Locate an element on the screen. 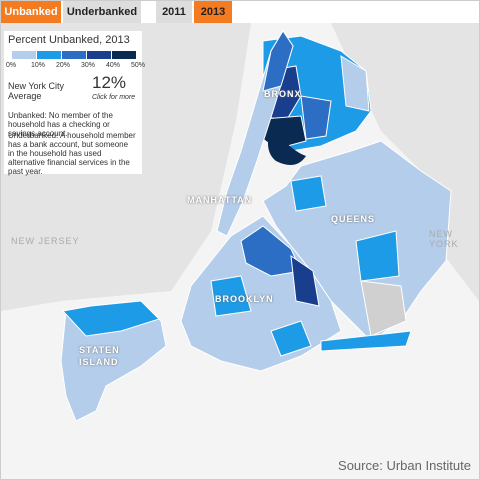  source: Source: Urban Institute is located at coordinates (404, 465).